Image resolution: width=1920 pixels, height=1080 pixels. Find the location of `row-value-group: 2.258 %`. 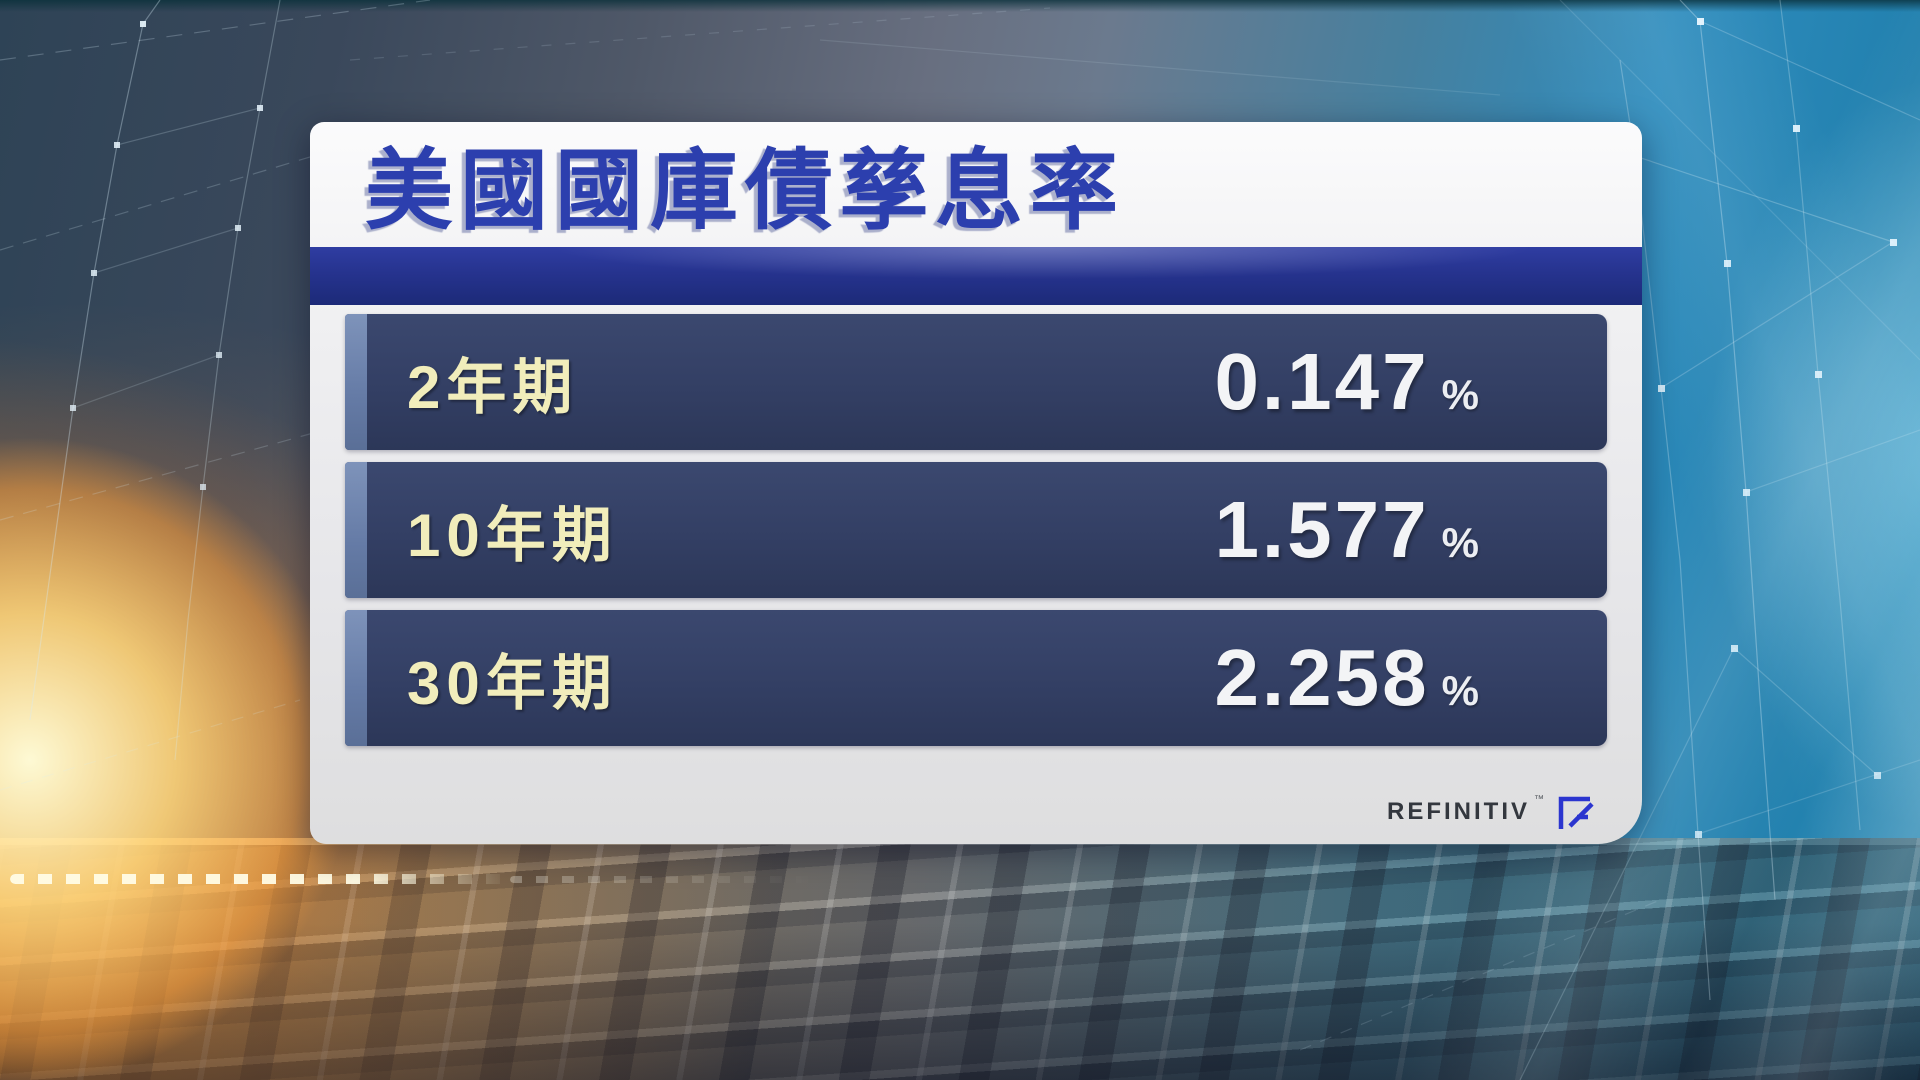

row-value-group: 2.258 % is located at coordinates (1410, 678).